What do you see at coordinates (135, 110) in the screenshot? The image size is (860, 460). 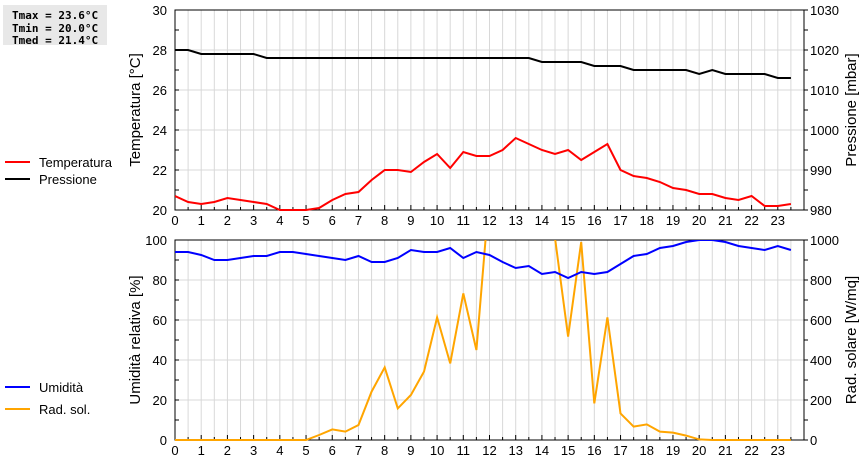 I see `y-axis-title: Temperatura [°C]` at bounding box center [135, 110].